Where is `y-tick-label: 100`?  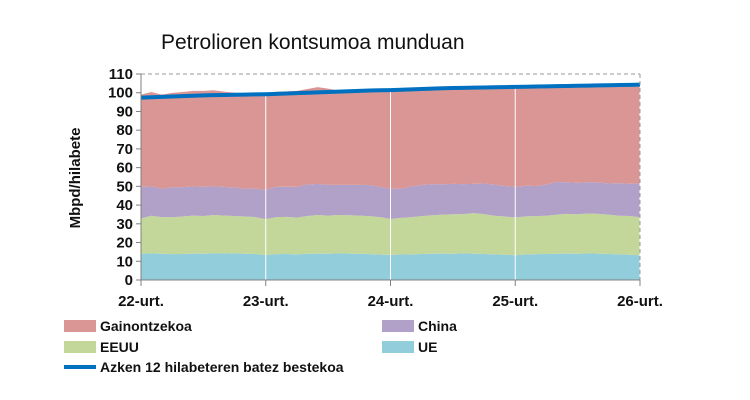
y-tick-label: 100 is located at coordinates (120, 93).